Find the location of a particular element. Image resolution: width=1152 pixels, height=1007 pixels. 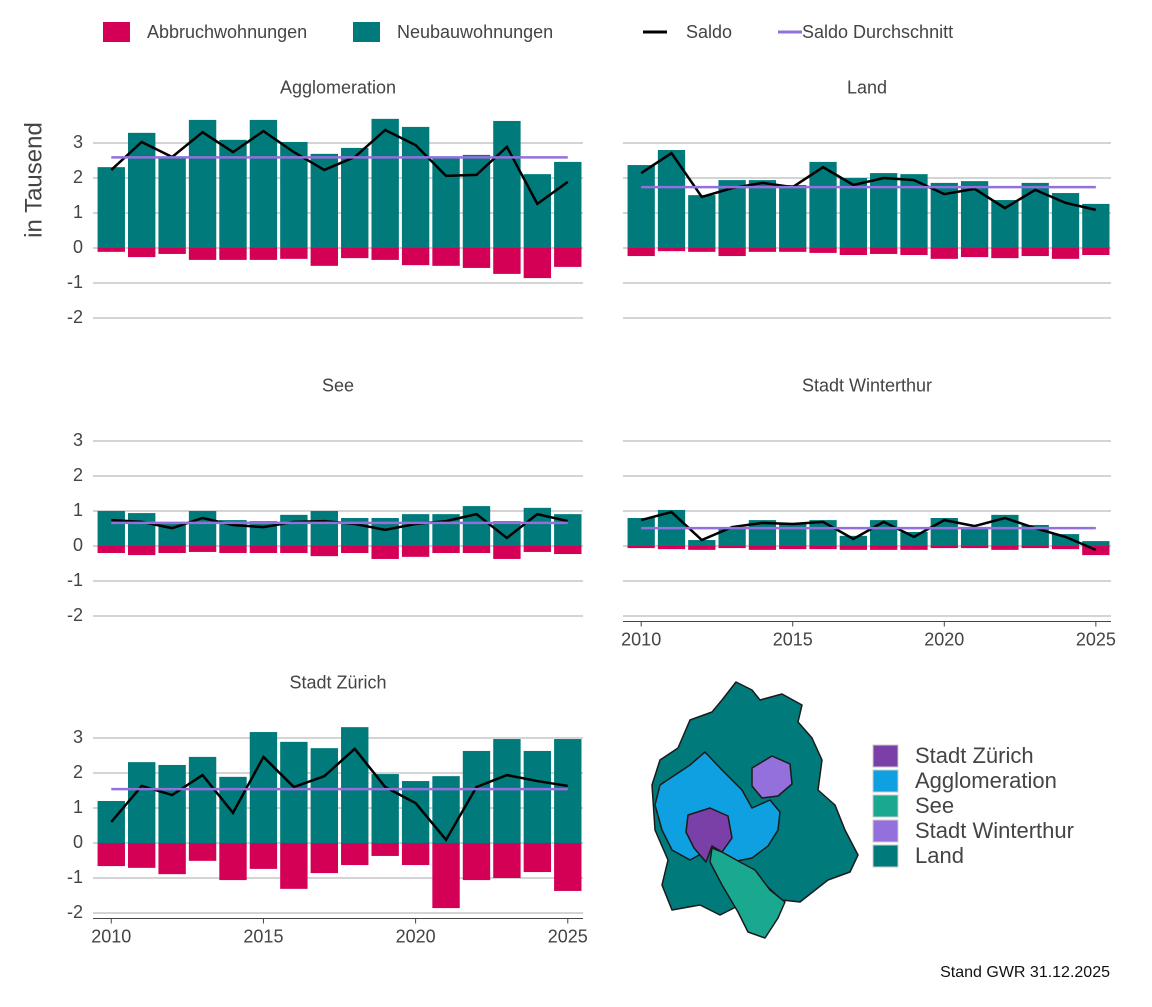

map-legend-label: Land is located at coordinates (939, 855).